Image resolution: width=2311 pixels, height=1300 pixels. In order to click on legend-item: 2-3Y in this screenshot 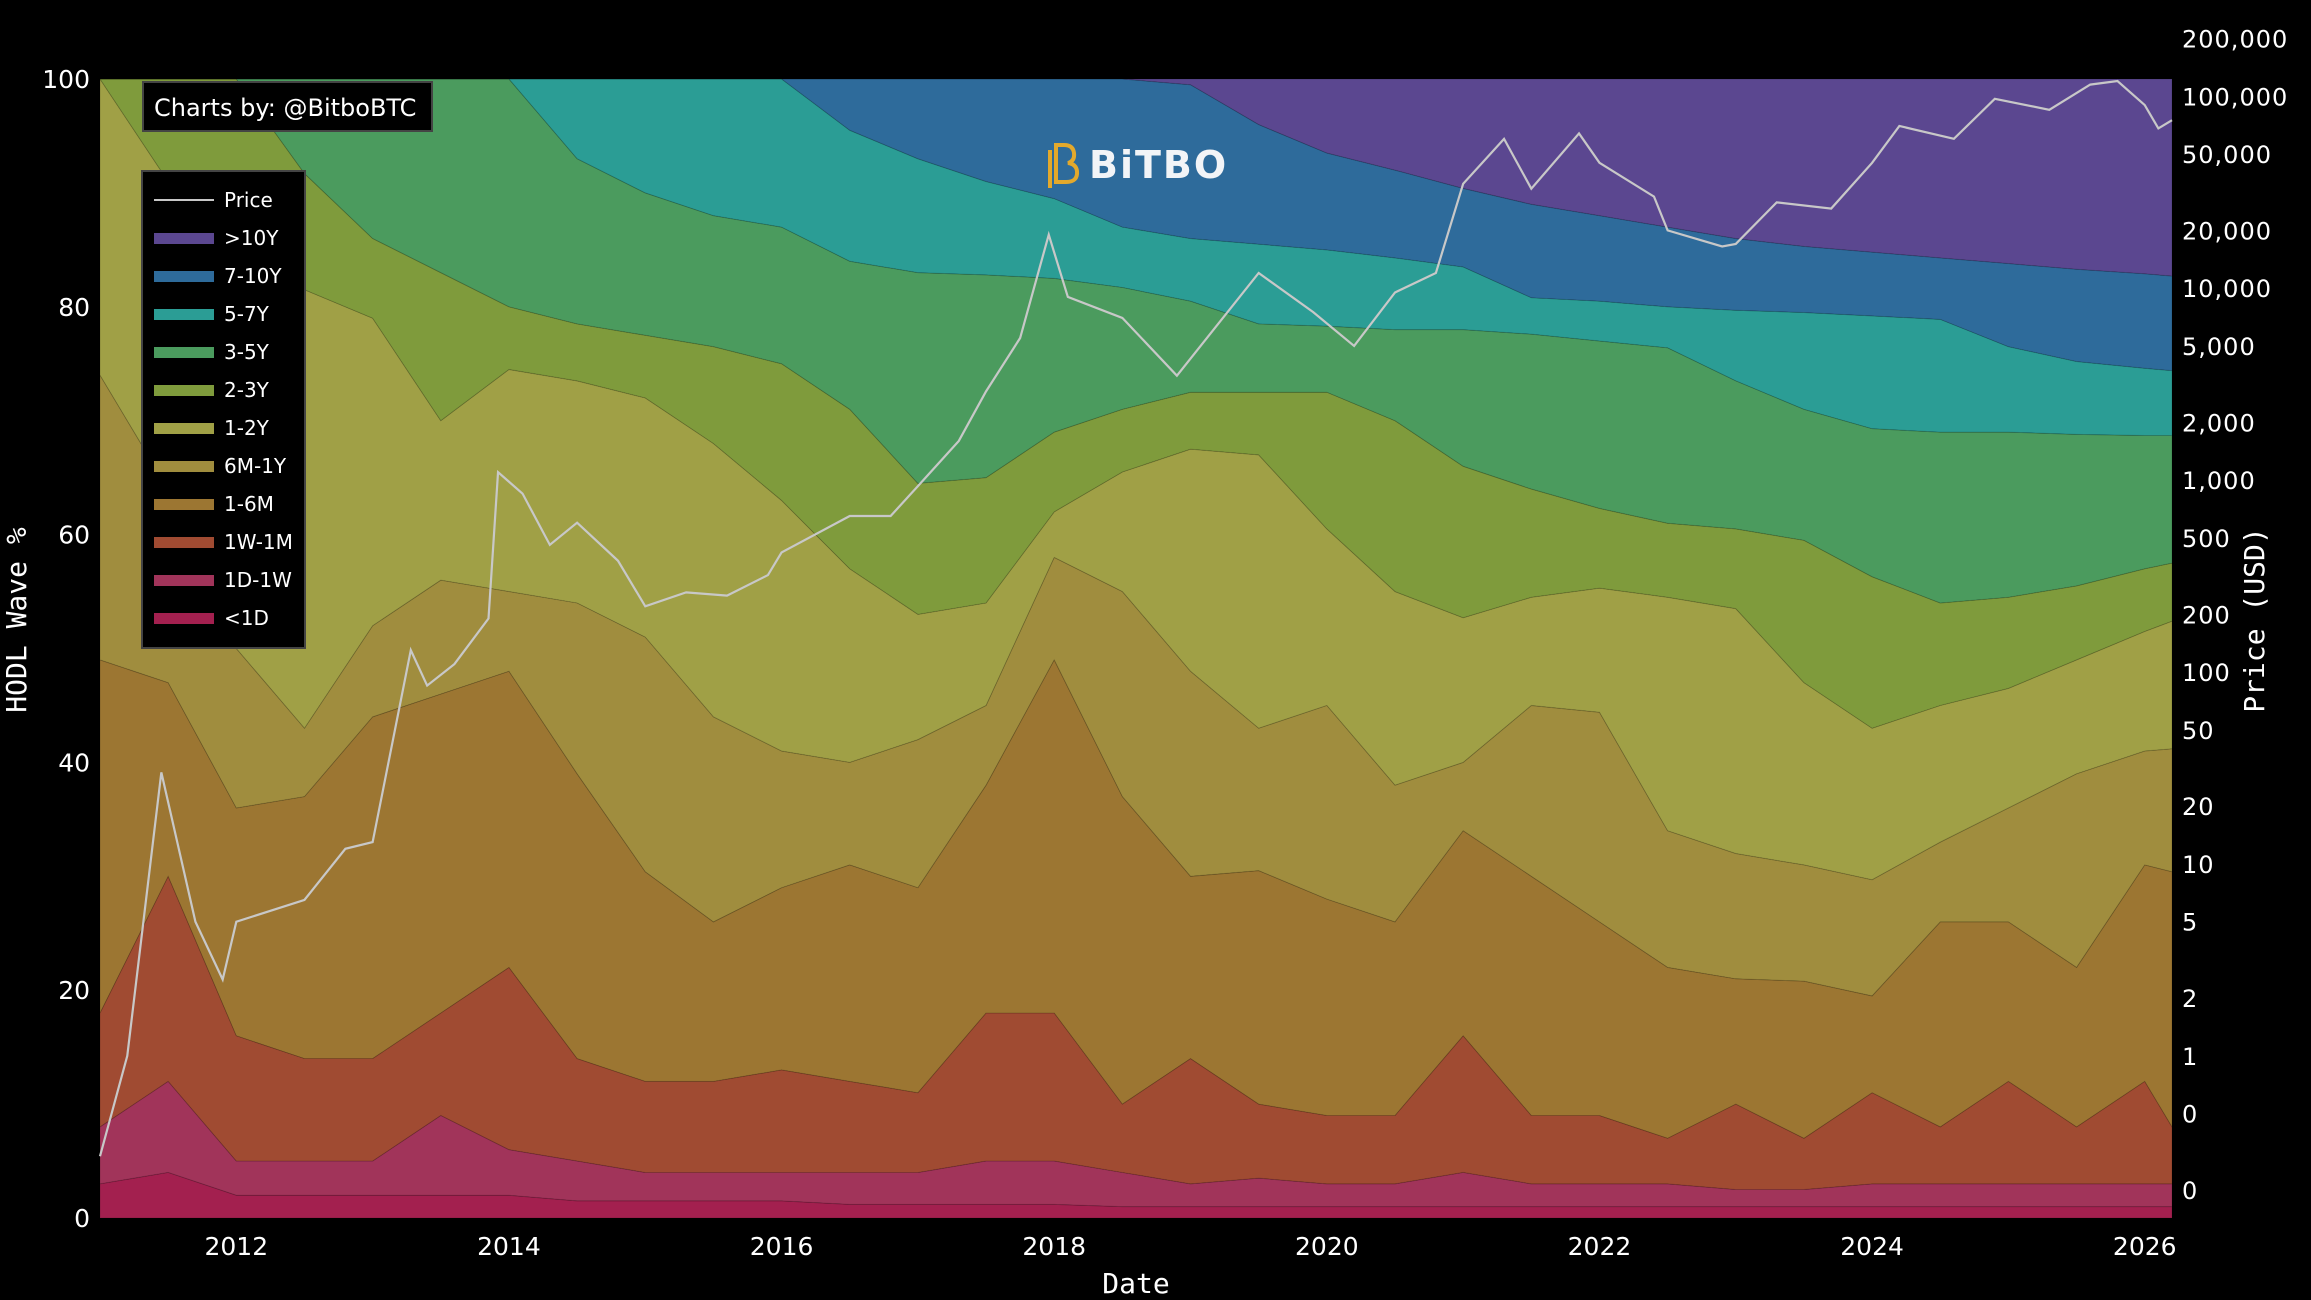, I will do `click(212, 390)`.